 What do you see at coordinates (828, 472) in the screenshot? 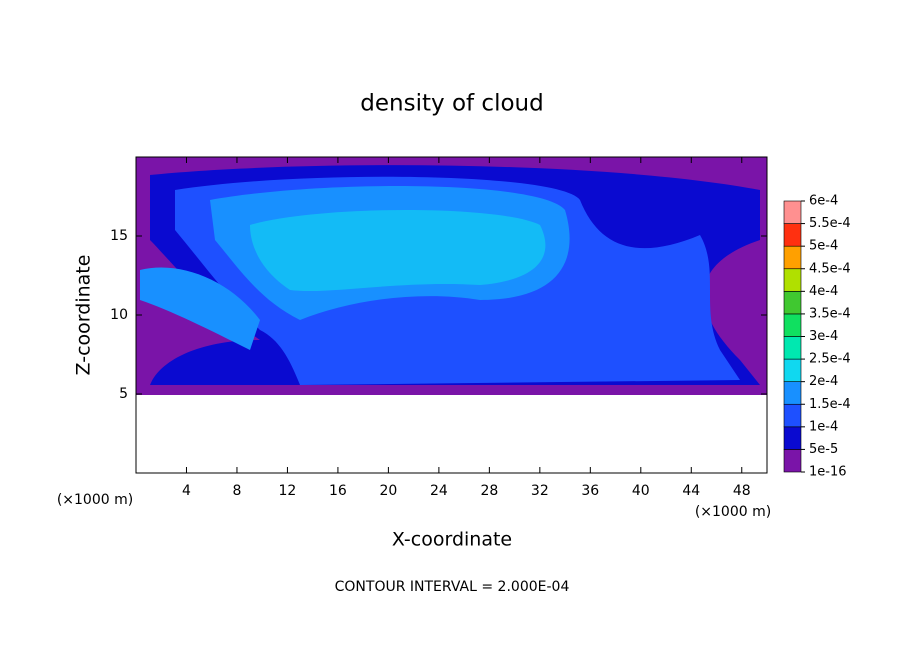
I see `colorbar-label: 1e-16` at bounding box center [828, 472].